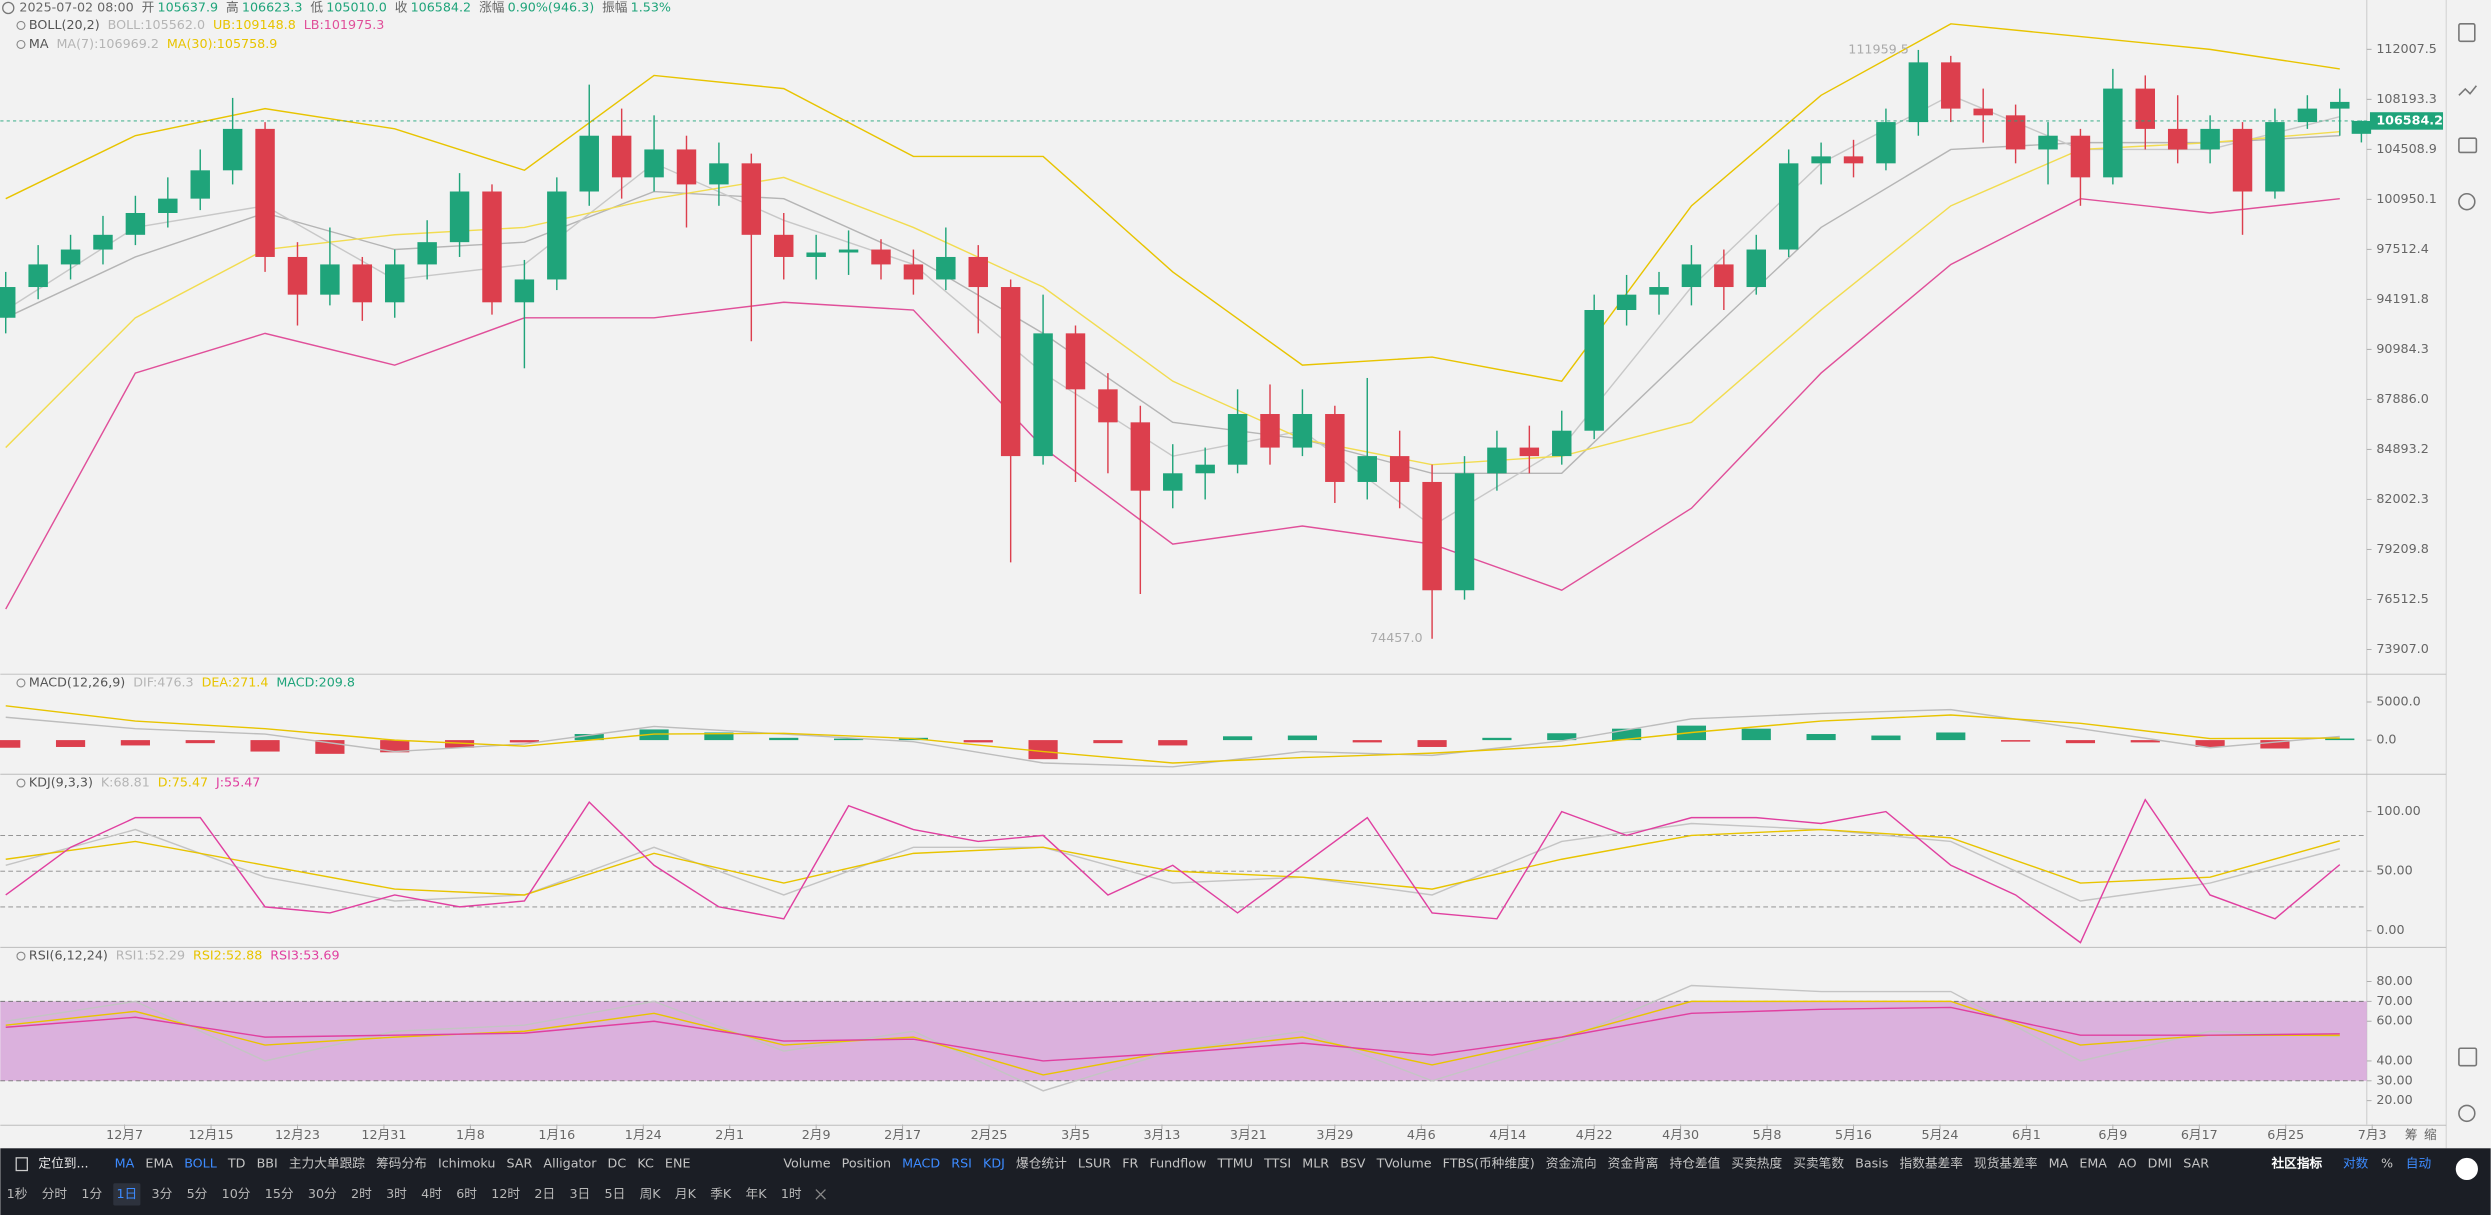 This screenshot has height=1215, width=2491. I want to click on timeframe-button: 分时, so click(55, 1193).